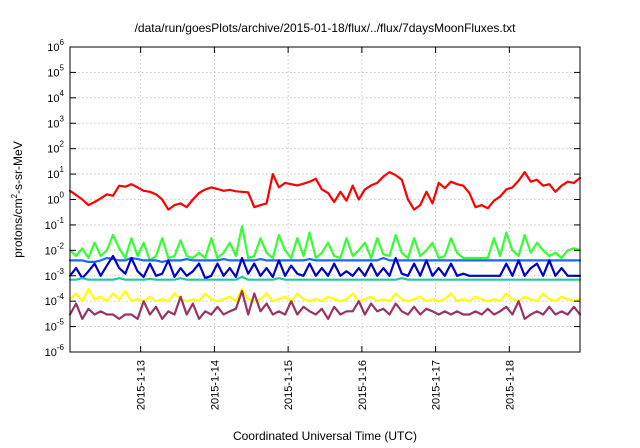  Describe the element at coordinates (61, 245) in the screenshot. I see `y-tick-label-exponent: -2` at that location.